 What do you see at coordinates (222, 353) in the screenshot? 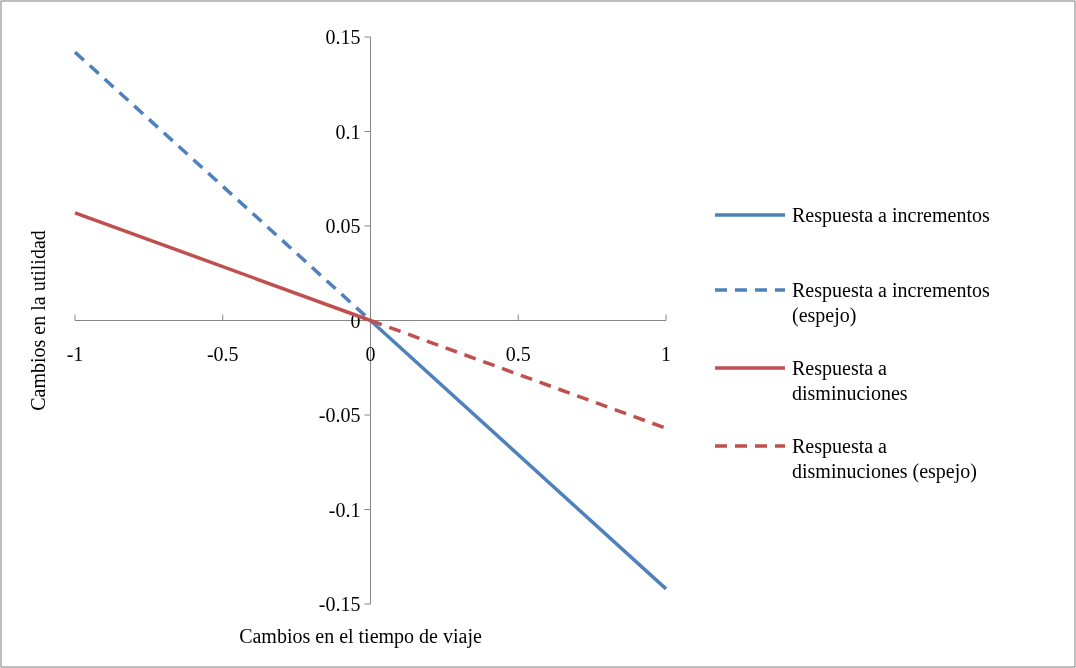
I see `x-tick-label: -0.5` at bounding box center [222, 353].